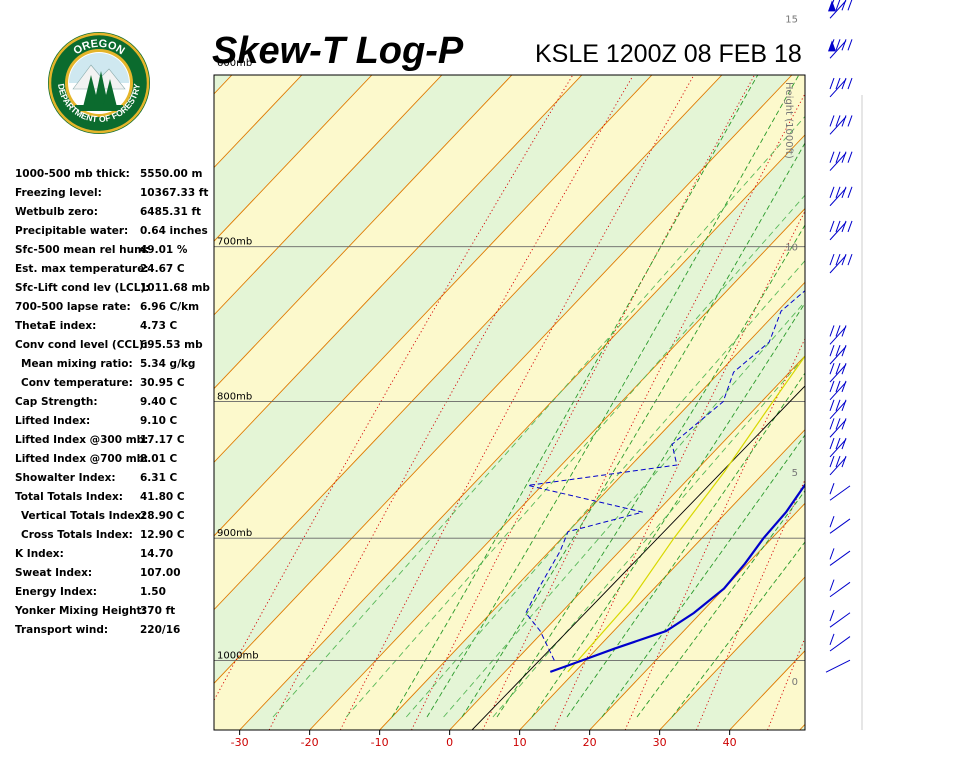 The image size is (960, 768). I want to click on index-row: Cross Totals Index: 12.90 C, so click(115, 538).